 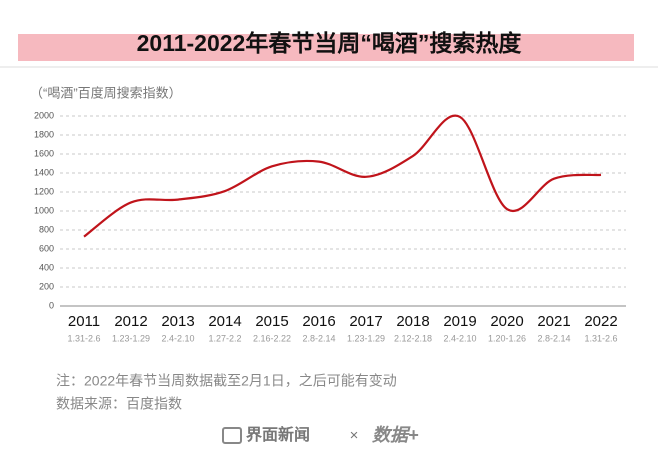 What do you see at coordinates (271, 321) in the screenshot?
I see `x-tick-label: 2015` at bounding box center [271, 321].